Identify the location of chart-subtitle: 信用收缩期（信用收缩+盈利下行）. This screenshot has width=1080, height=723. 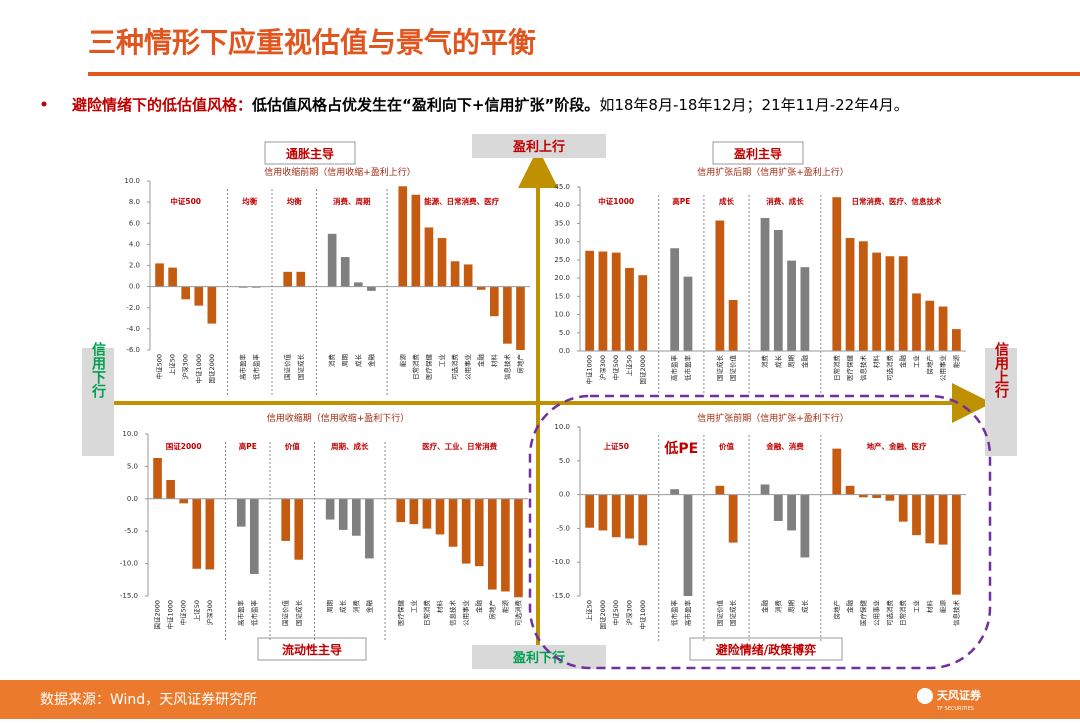
(338, 418).